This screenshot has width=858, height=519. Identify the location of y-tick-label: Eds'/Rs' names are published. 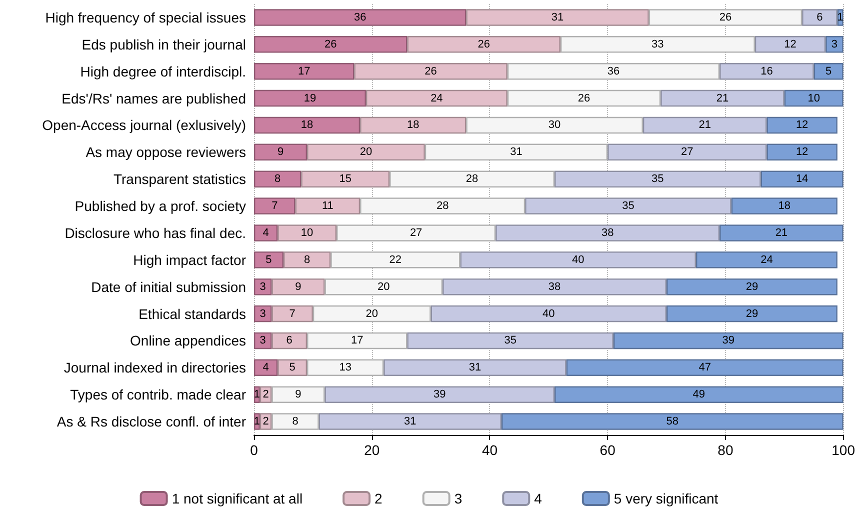
(154, 98).